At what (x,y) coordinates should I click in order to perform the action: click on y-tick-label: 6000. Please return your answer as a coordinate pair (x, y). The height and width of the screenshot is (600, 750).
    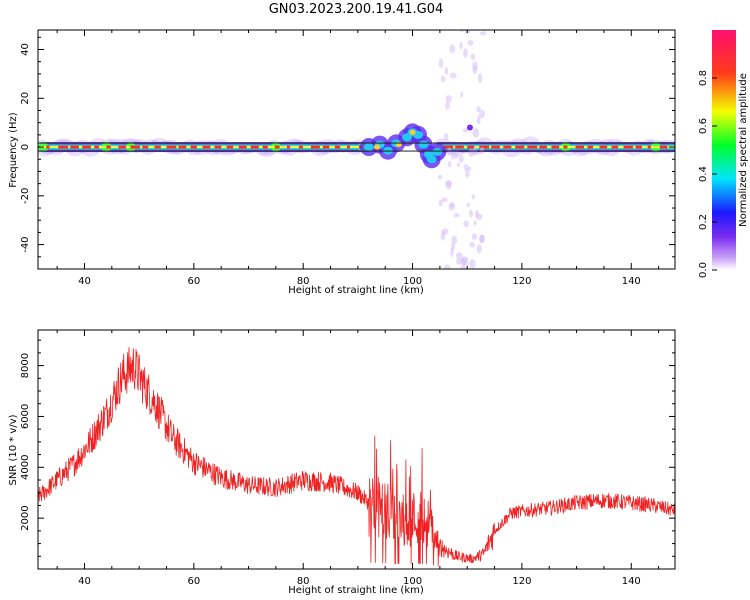
    Looking at the image, I should click on (25, 416).